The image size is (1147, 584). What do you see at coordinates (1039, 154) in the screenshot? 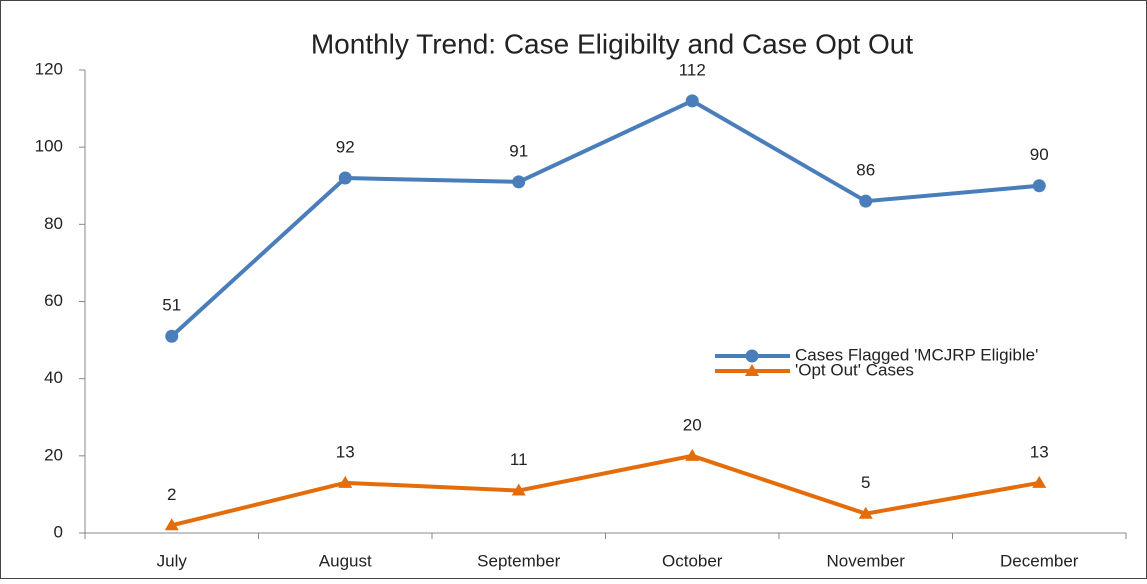
I see `data-label: 90` at bounding box center [1039, 154].